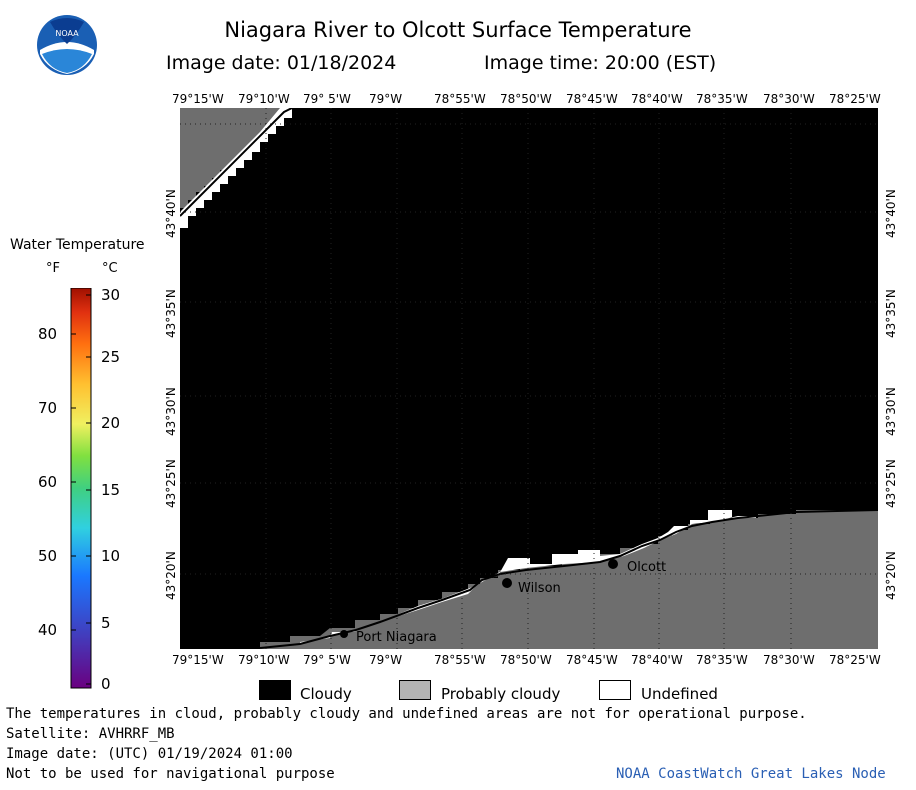  I want to click on wilson-marker, so click(507, 583).